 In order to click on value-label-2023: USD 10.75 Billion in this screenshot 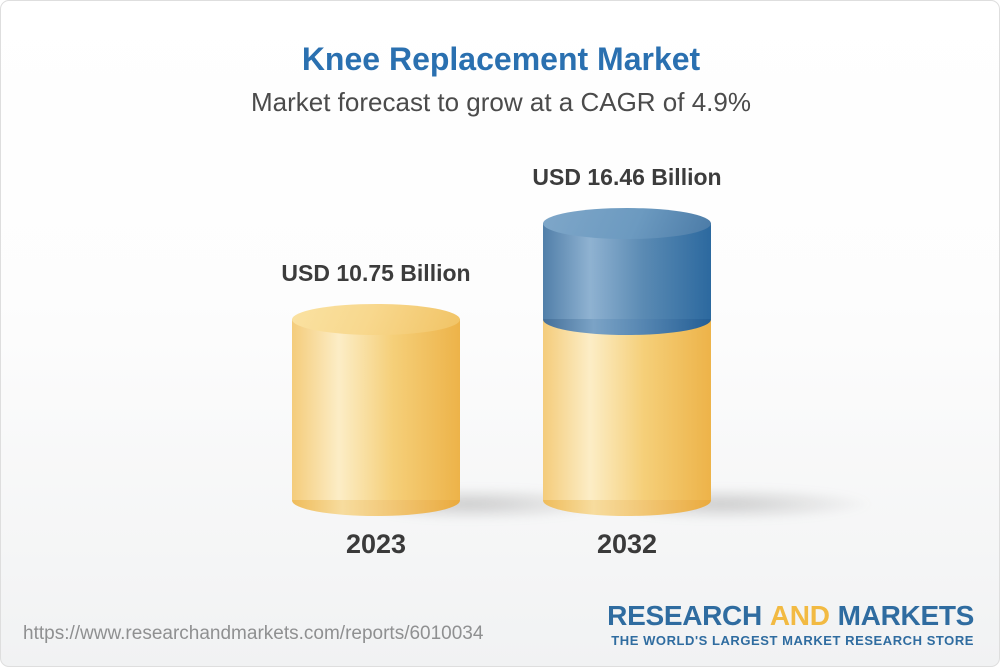, I will do `click(376, 272)`.